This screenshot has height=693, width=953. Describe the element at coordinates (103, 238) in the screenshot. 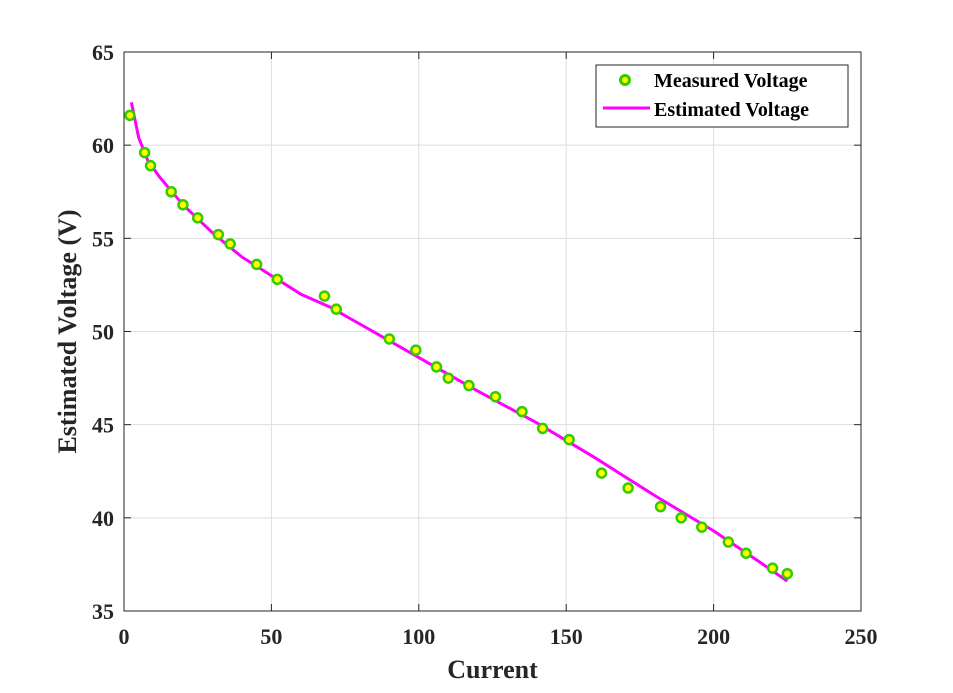

I see `y-tick-label: 55` at that location.